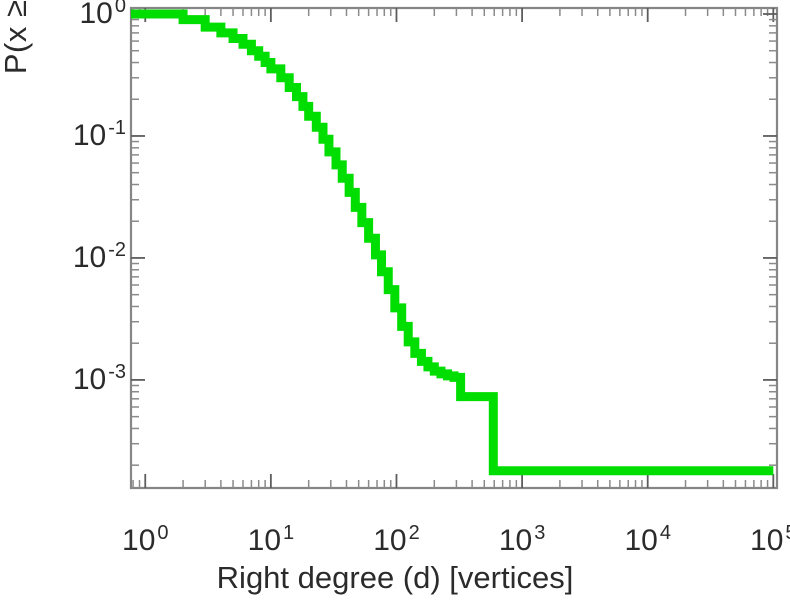 The width and height of the screenshot is (790, 600). What do you see at coordinates (117, 250) in the screenshot?
I see `y-tick-exponent: -2` at bounding box center [117, 250].